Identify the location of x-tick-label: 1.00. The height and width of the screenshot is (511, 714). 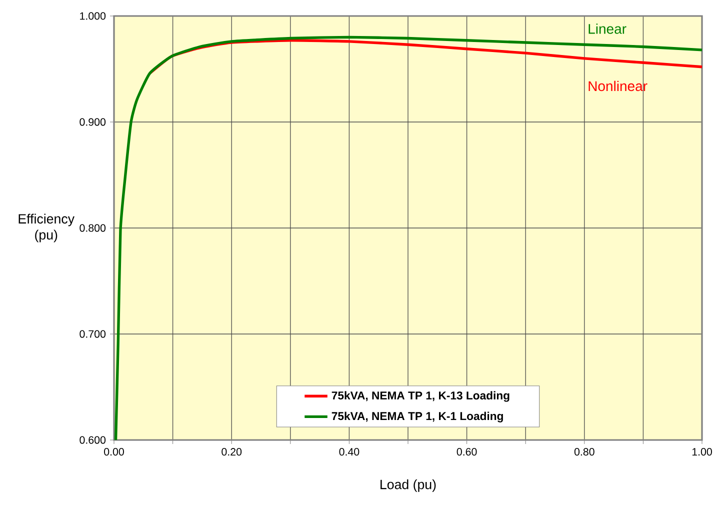
(702, 452).